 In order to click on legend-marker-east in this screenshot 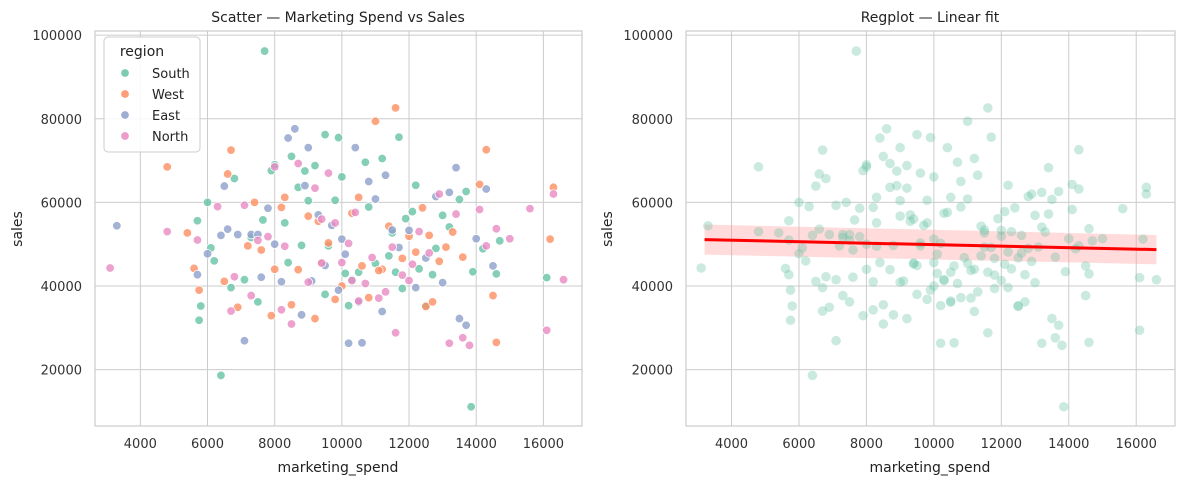, I will do `click(125, 115)`.